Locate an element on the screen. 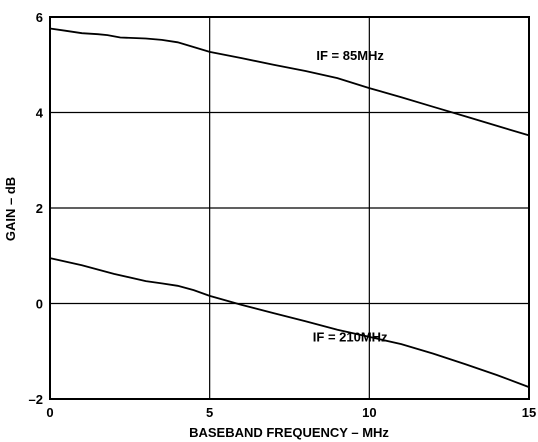 Image resolution: width=538 pixels, height=442 pixels. y-tick-label: 2 is located at coordinates (39, 208).